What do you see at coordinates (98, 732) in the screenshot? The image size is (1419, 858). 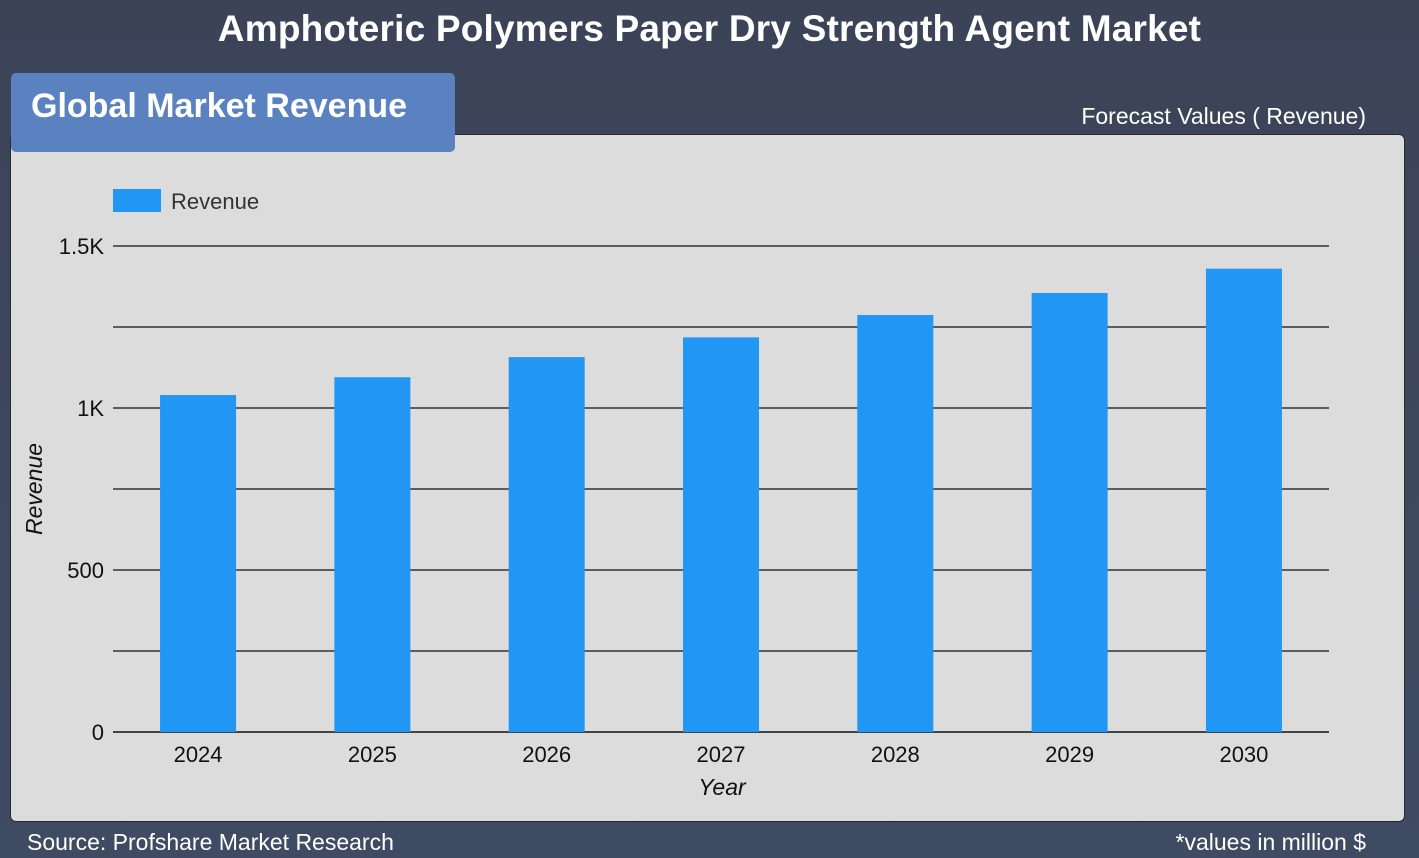 I see `y-tick-label: 0` at bounding box center [98, 732].